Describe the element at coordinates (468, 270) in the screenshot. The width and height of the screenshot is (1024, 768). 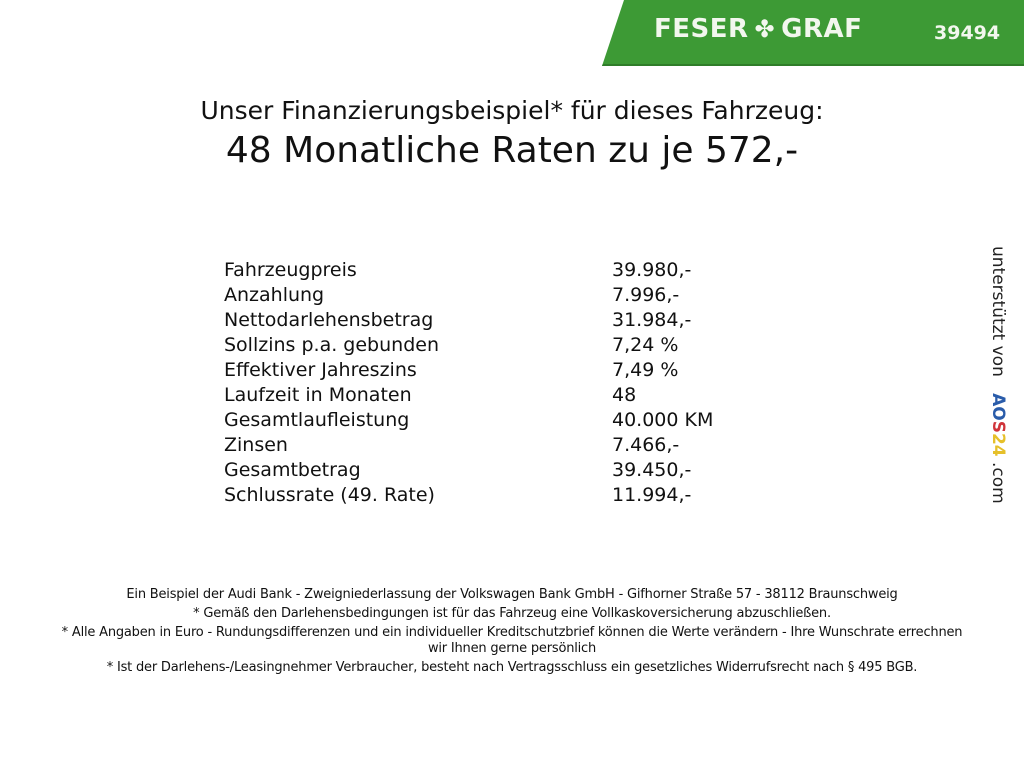
I see `table-row: Fahrzeugpreis 39.980,-` at that location.